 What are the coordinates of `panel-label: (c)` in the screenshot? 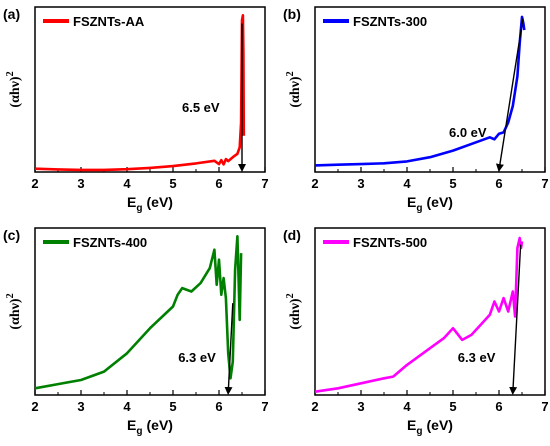 It's located at (11, 235).